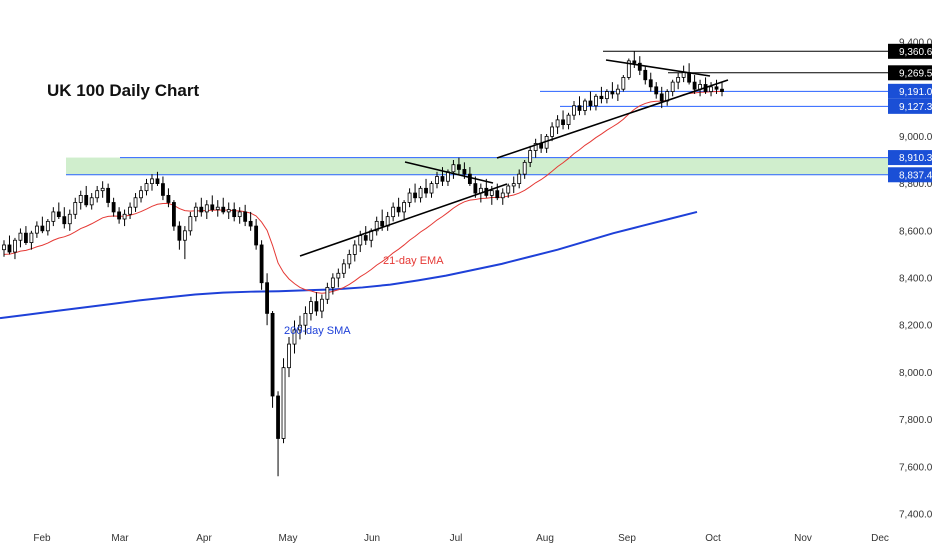  What do you see at coordinates (120, 538) in the screenshot?
I see `x-tick-label: Mar` at bounding box center [120, 538].